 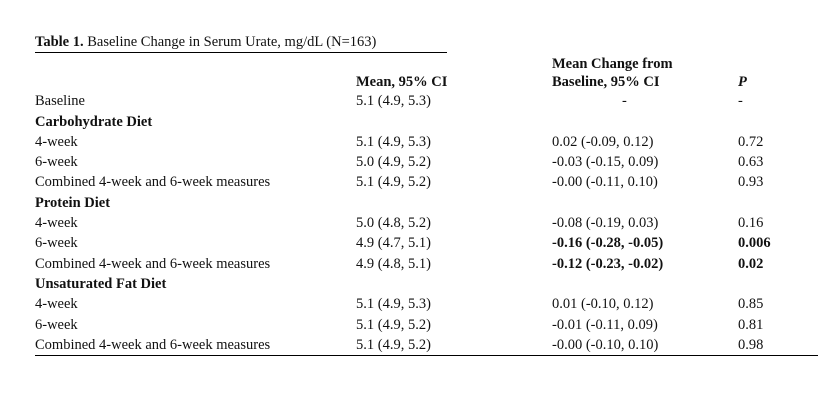 What do you see at coordinates (608, 243) in the screenshot?
I see `cell-change: -0.16 (-0.28, -0.05)` at bounding box center [608, 243].